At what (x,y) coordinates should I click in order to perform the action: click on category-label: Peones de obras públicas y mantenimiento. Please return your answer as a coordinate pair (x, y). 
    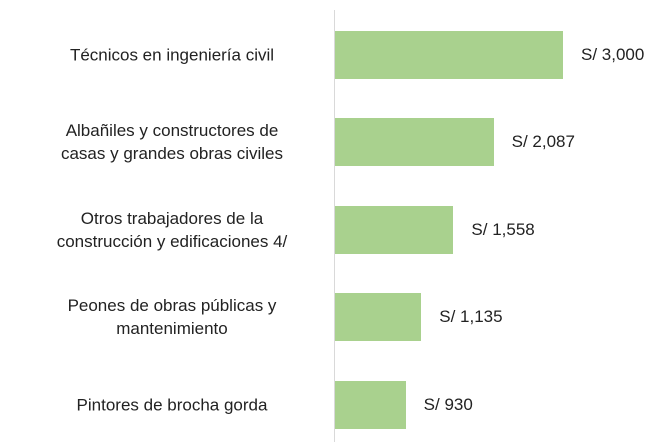
    Looking at the image, I should click on (172, 317).